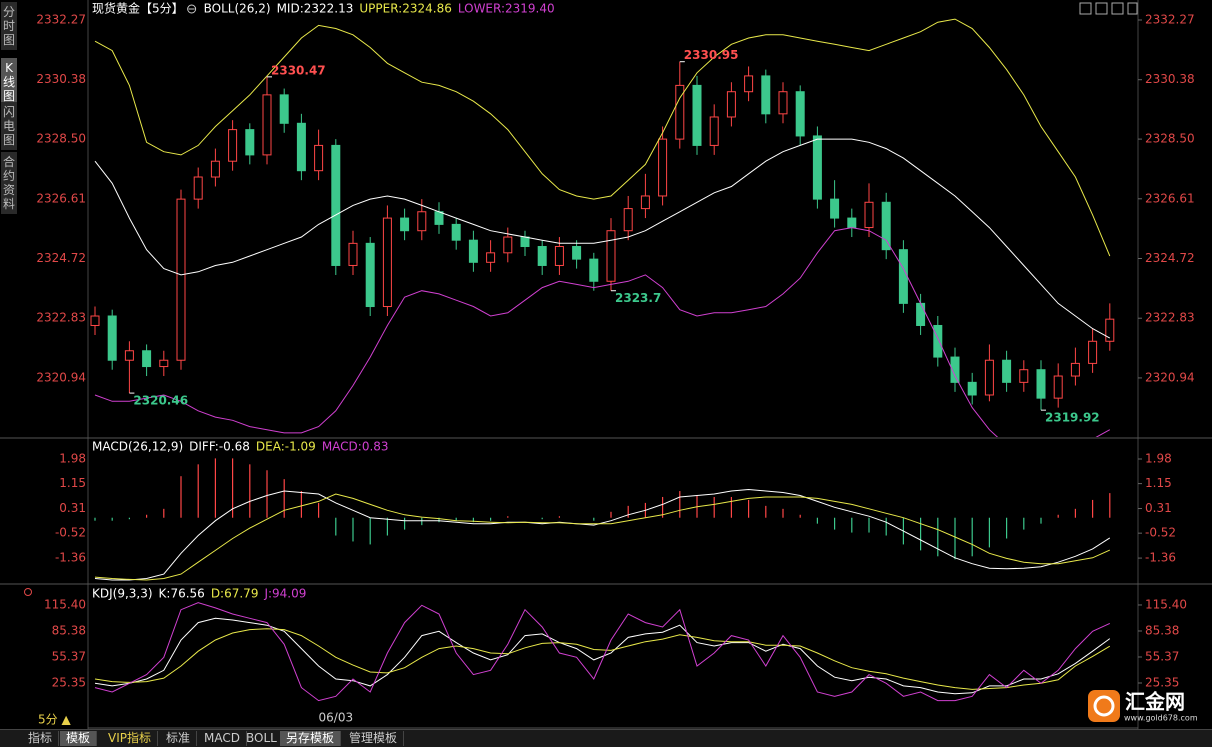 Image resolution: width=1212 pixels, height=747 pixels. What do you see at coordinates (1158, 508) in the screenshot?
I see `y-tick-label: 0.31` at bounding box center [1158, 508].